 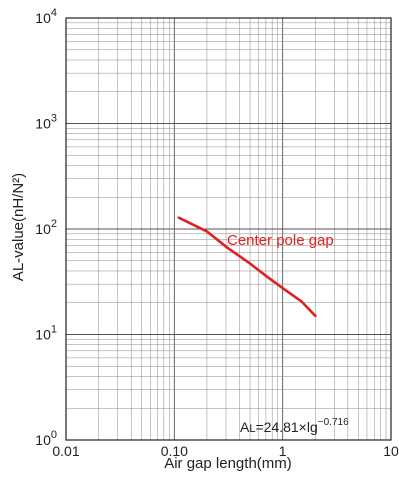 I want to click on x-axis-label: Air gap length(mm), so click(x=228, y=463).